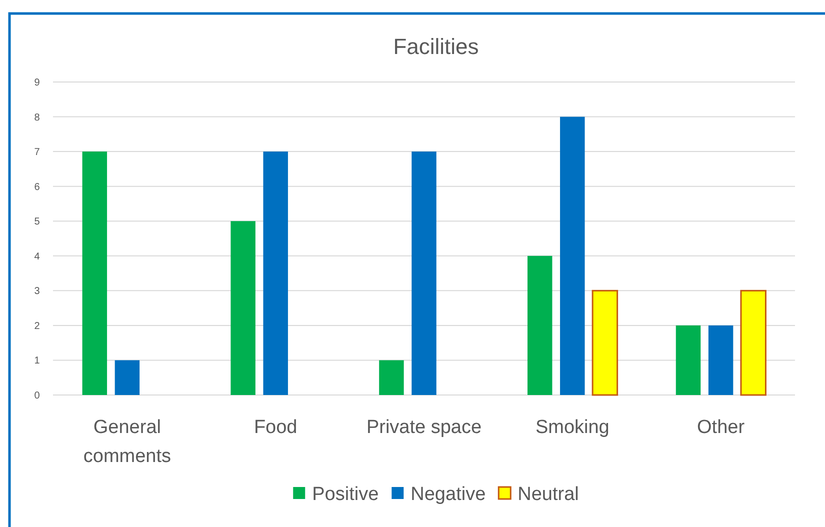  Describe the element at coordinates (37, 256) in the screenshot. I see `y-tick-label: 4` at that location.